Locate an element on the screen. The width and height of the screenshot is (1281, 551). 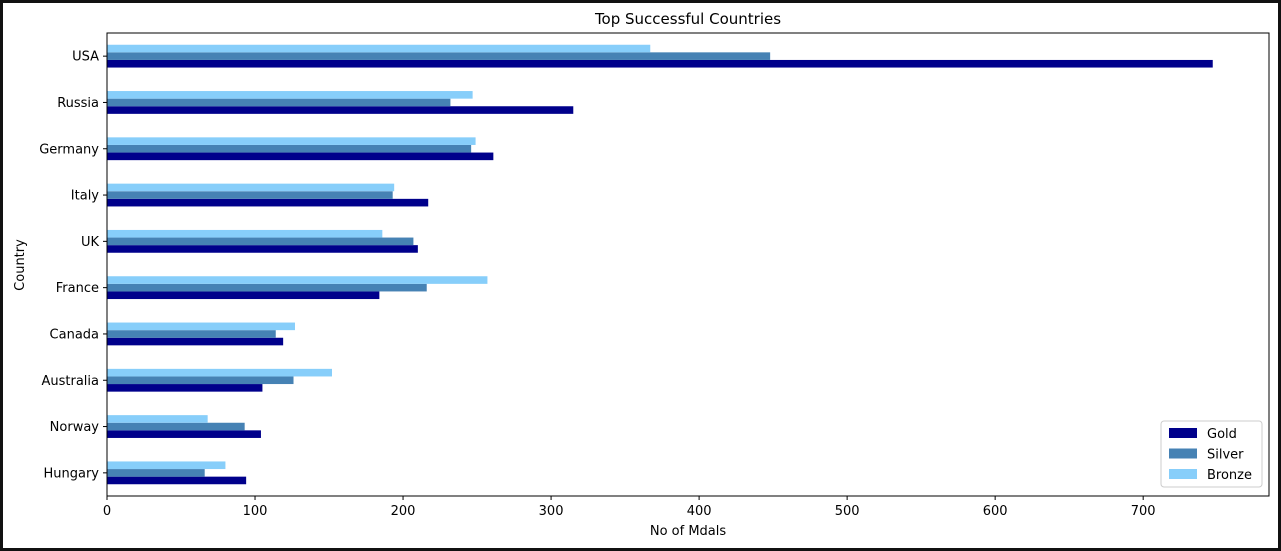
y-tick-label: Norway is located at coordinates (75, 427).